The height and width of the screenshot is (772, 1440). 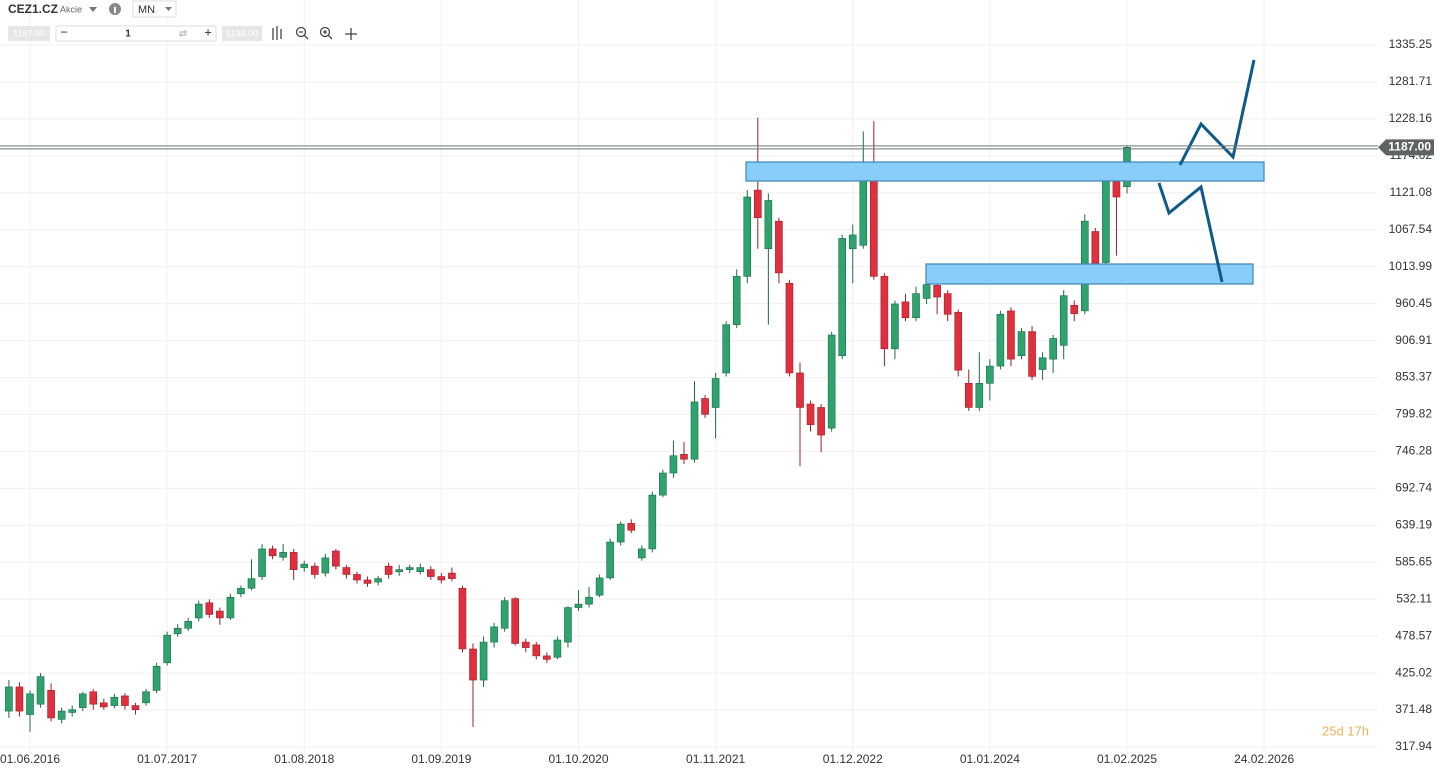 I want to click on y-tick-label: 425.02, so click(x=1413, y=672).